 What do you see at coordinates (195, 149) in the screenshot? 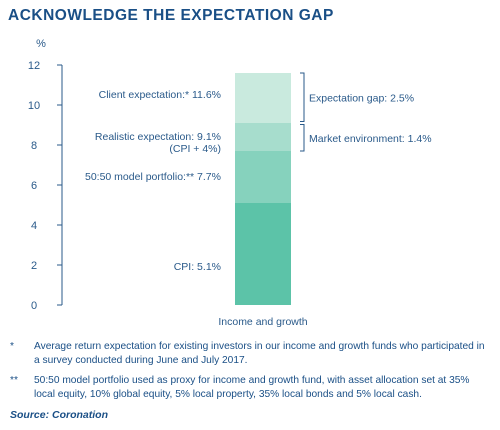
I see `bar-segment-sublabel-3: (CPI + 4%)` at bounding box center [195, 149].